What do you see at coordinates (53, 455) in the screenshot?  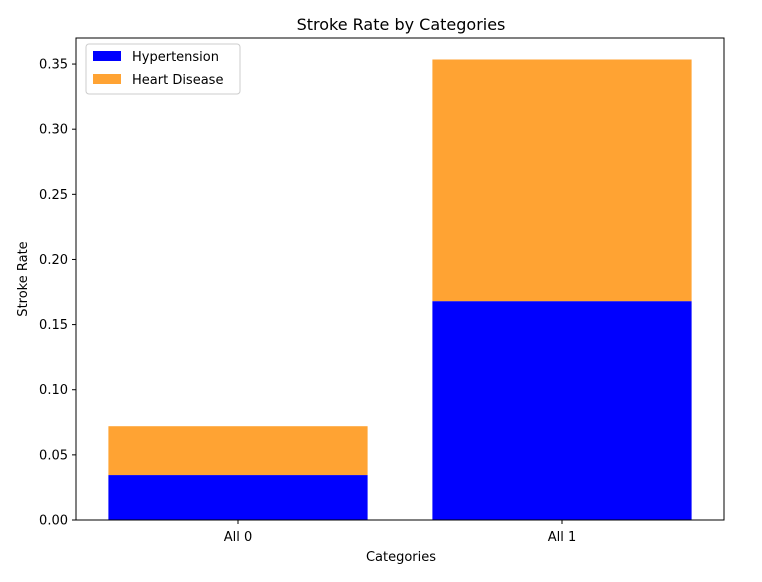 I see `y-tick-label: 0.05` at bounding box center [53, 455].